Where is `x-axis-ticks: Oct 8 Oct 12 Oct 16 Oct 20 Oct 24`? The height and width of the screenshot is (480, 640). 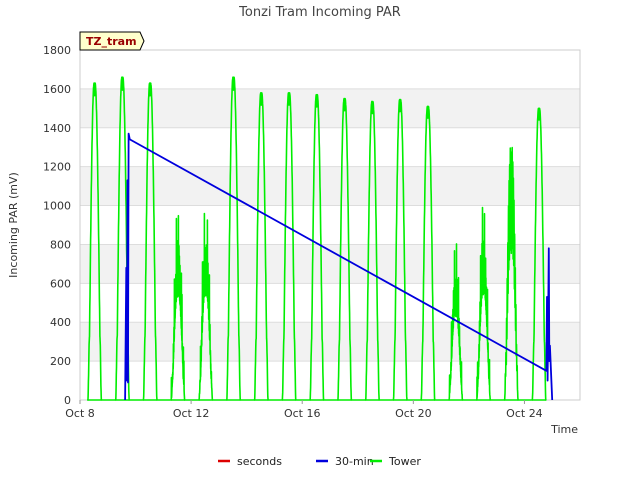
x-axis-ticks: Oct 8 Oct 12 Oct 16 Oct 20 Oct 24 is located at coordinates (304, 410).